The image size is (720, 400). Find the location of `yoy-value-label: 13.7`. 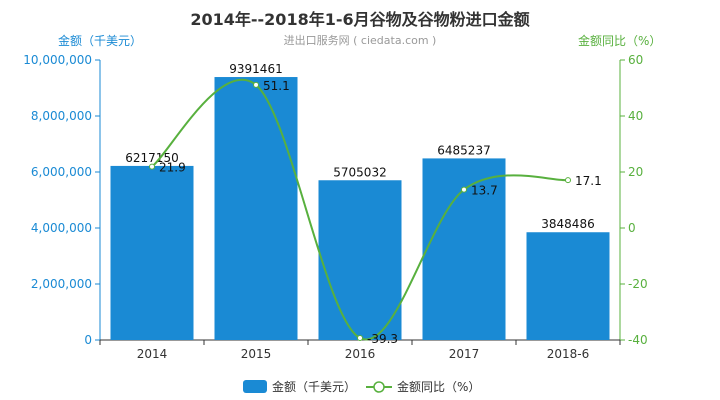

yoy-value-label: 13.7 is located at coordinates (484, 191).